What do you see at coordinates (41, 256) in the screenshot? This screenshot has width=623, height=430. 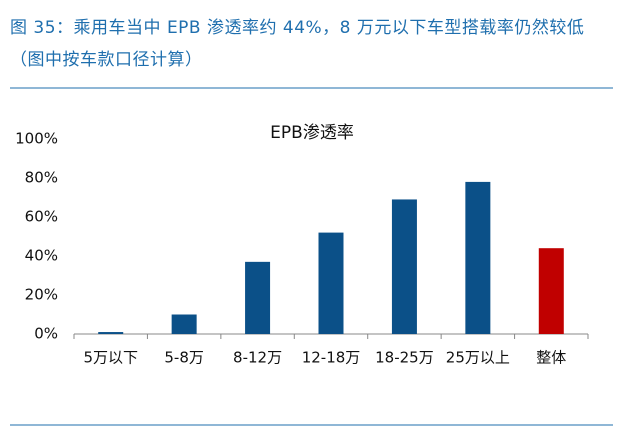 I see `y-tick-label: 40%` at bounding box center [41, 256].